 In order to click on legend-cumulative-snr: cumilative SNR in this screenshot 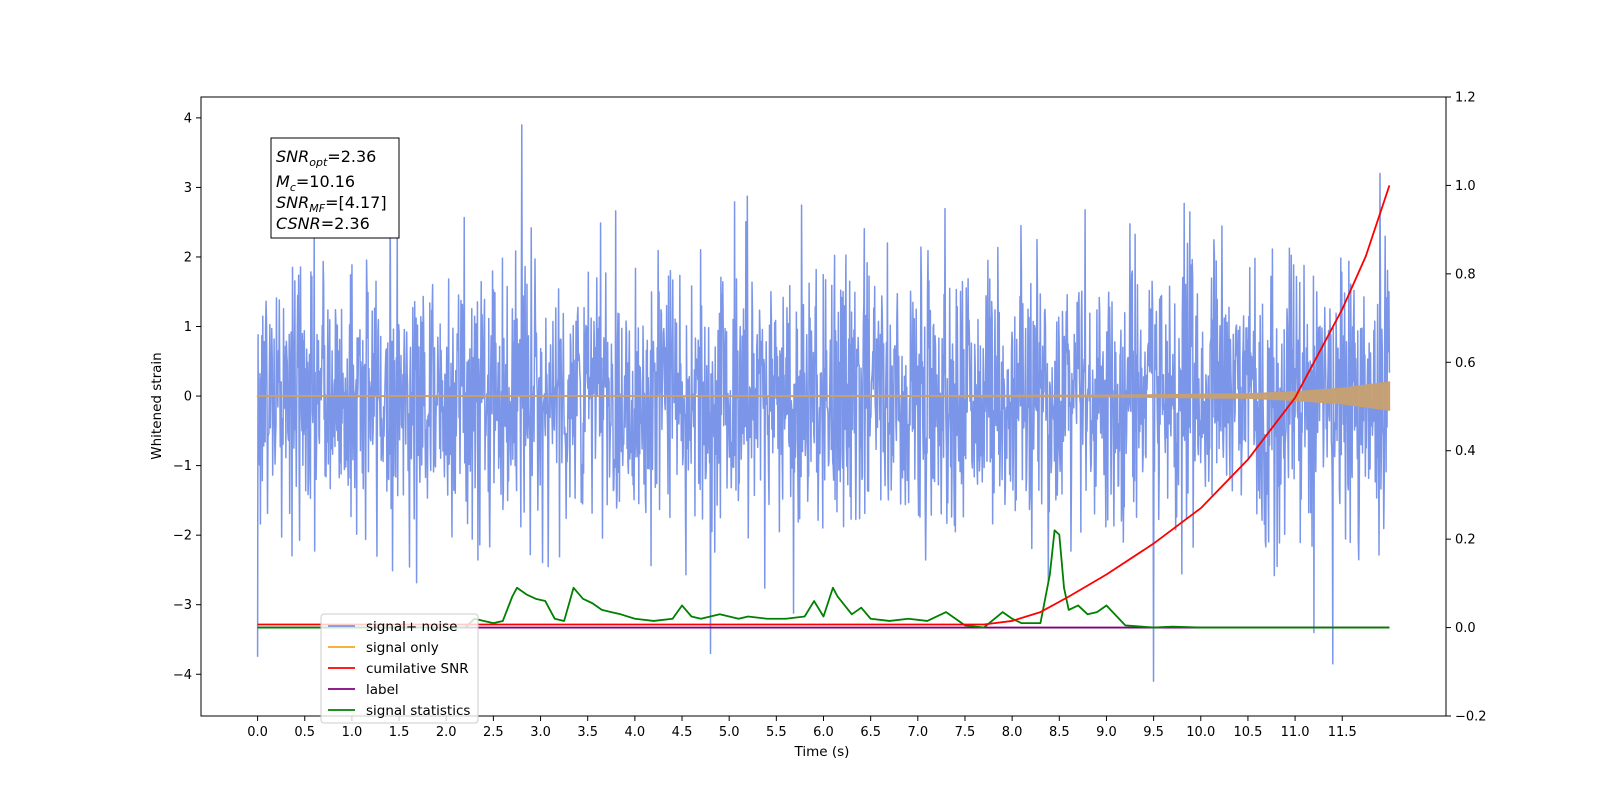, I will do `click(398, 669)`.